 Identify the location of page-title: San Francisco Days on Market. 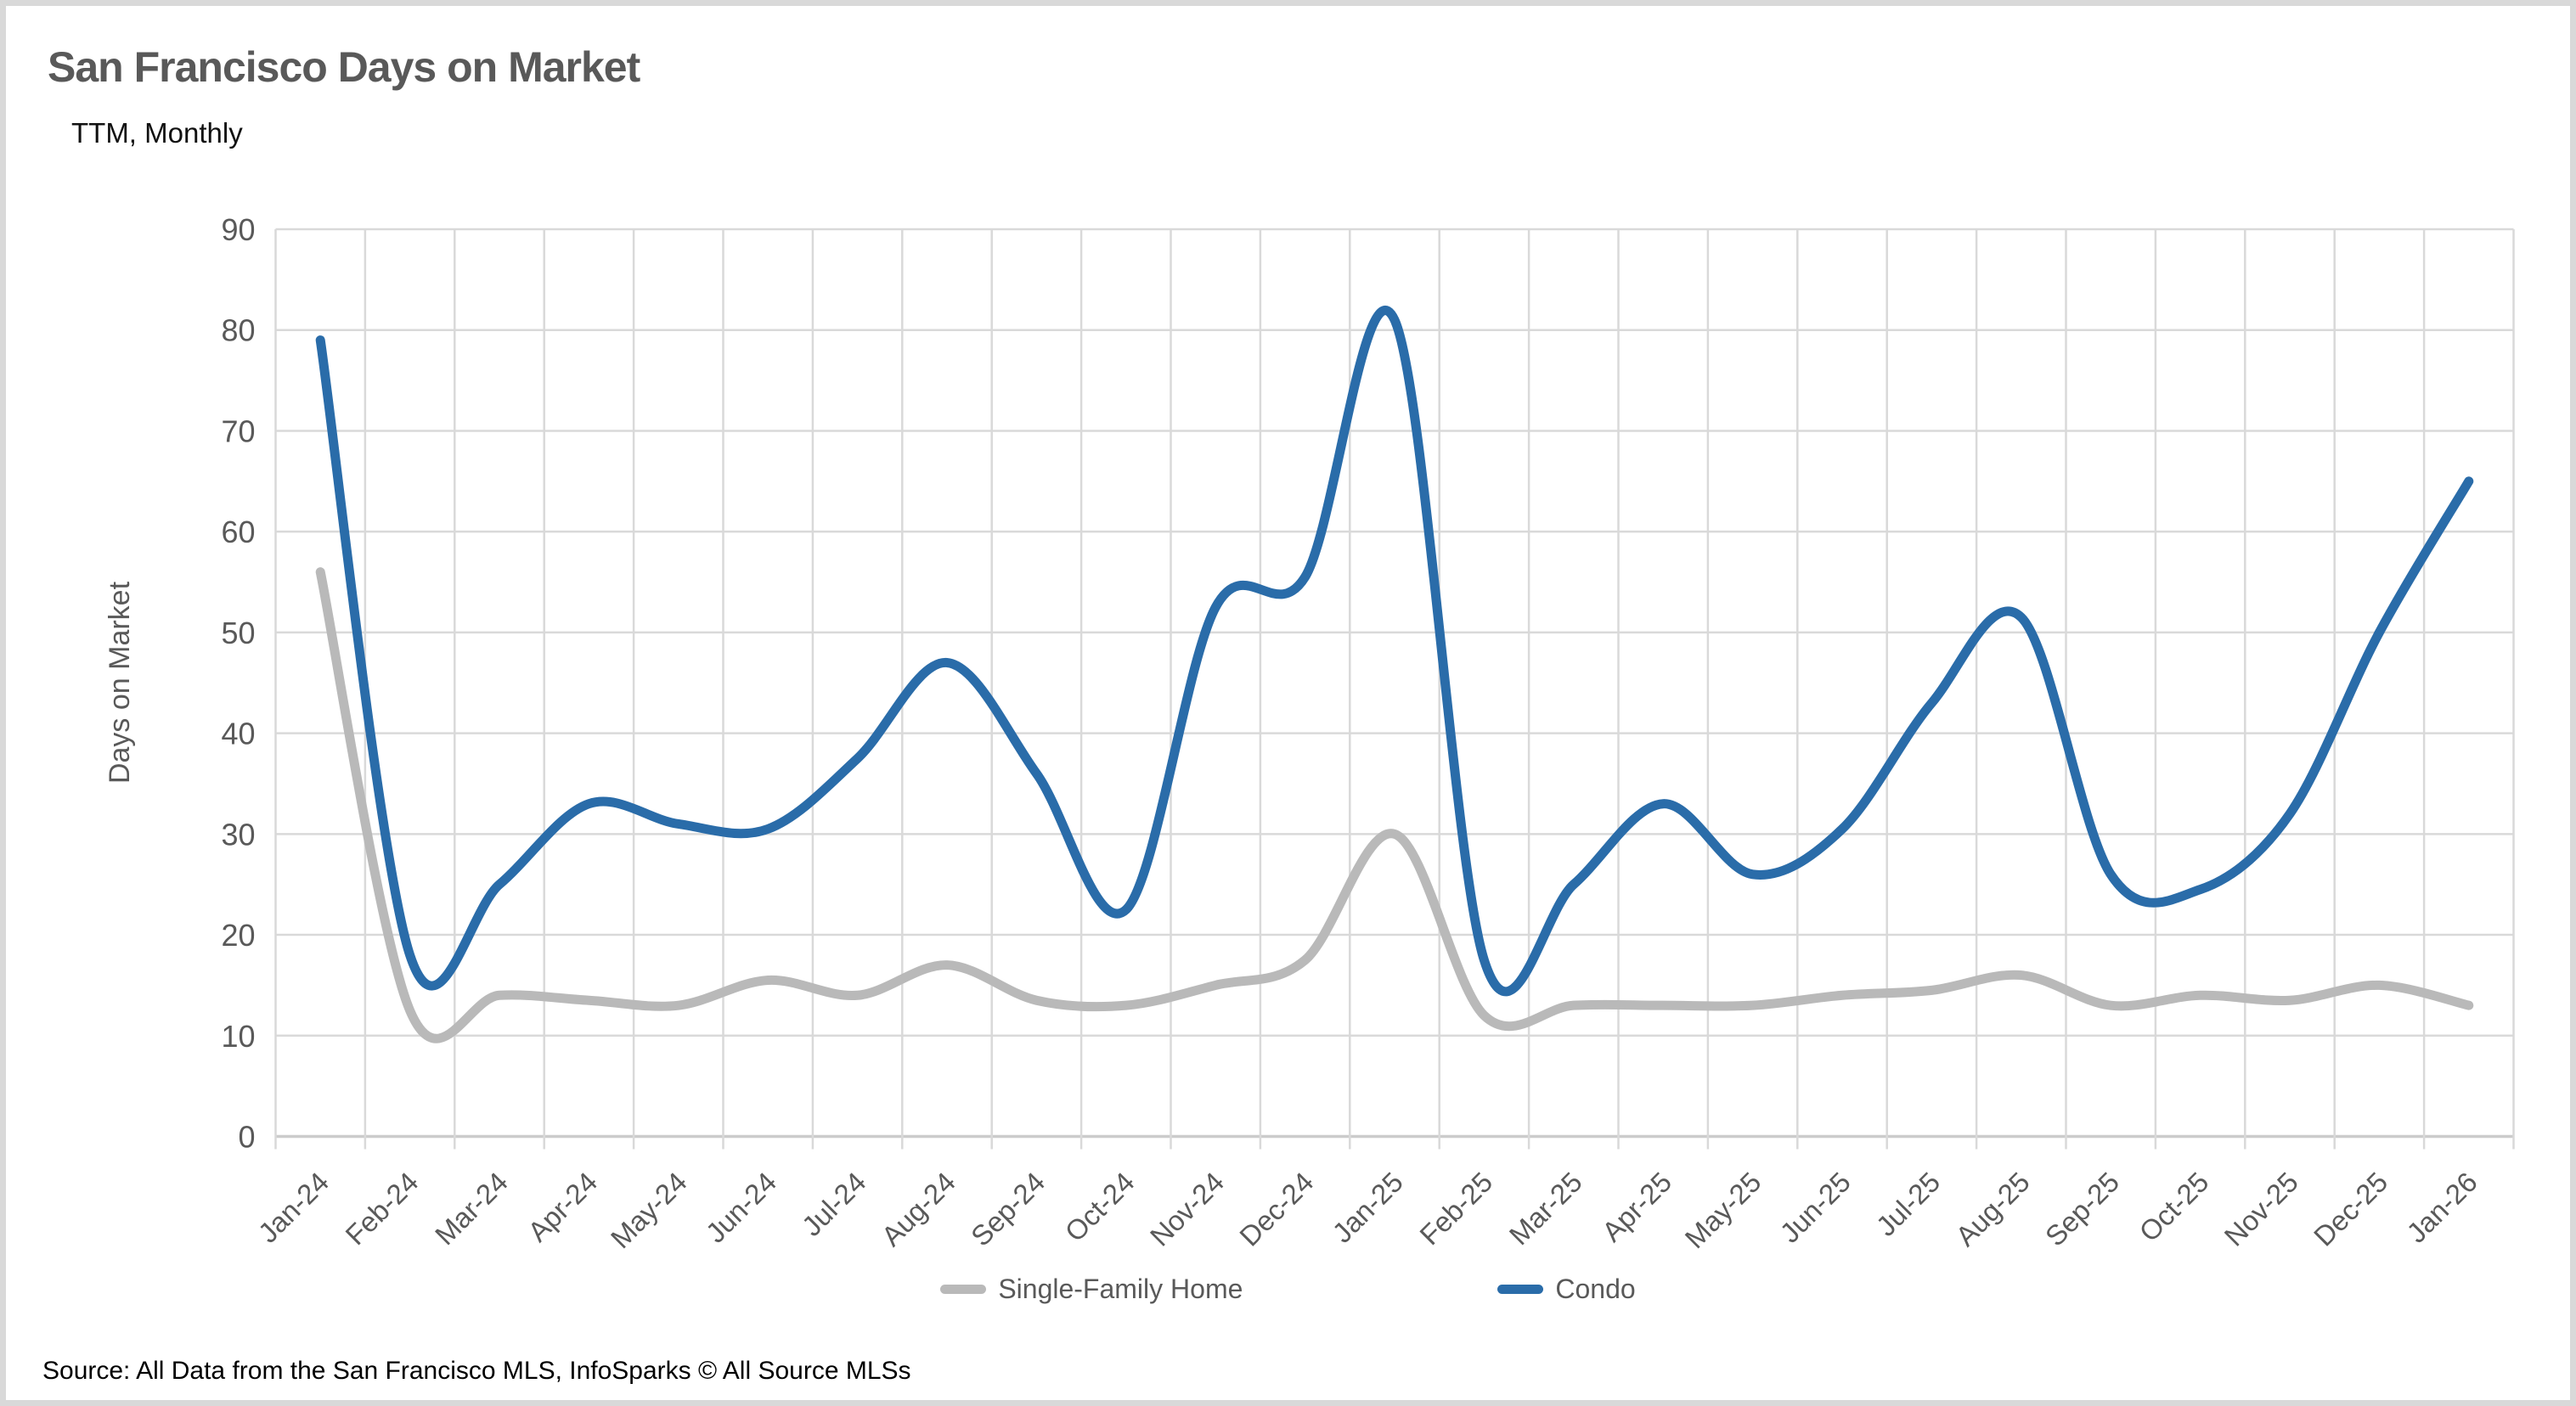
(344, 67).